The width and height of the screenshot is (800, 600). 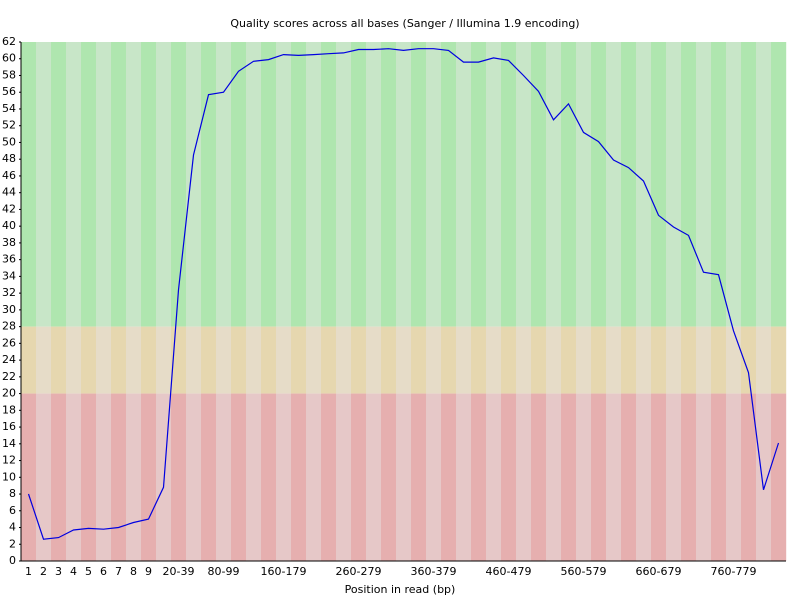 I want to click on y-tick-label: 30, so click(x=9, y=309).